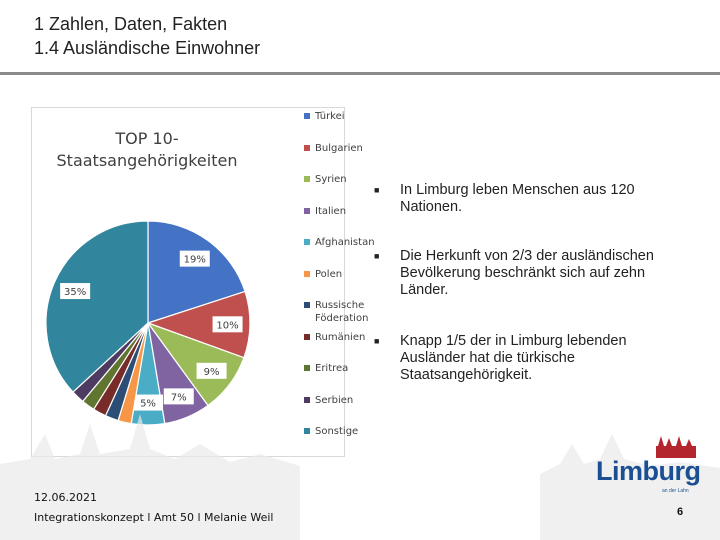 Image resolution: width=720 pixels, height=540 pixels. What do you see at coordinates (332, 368) in the screenshot?
I see `legend-label: Eritrea` at bounding box center [332, 368].